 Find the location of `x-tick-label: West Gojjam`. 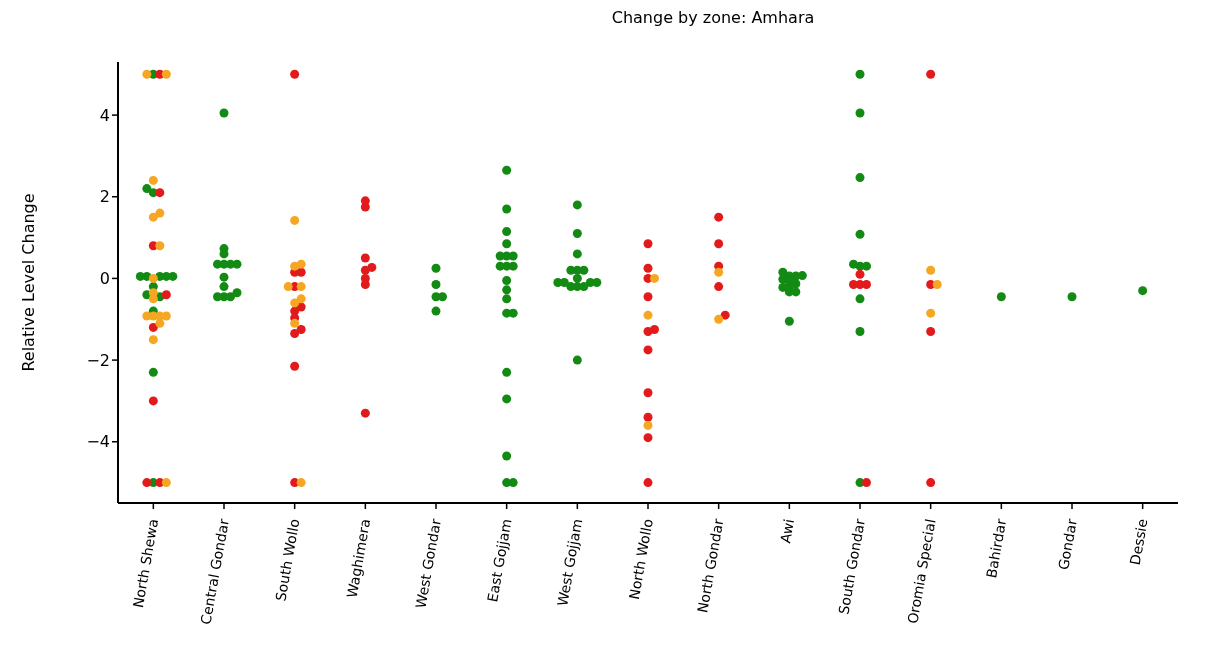

x-tick-label: West Gojjam is located at coordinates (570, 562).